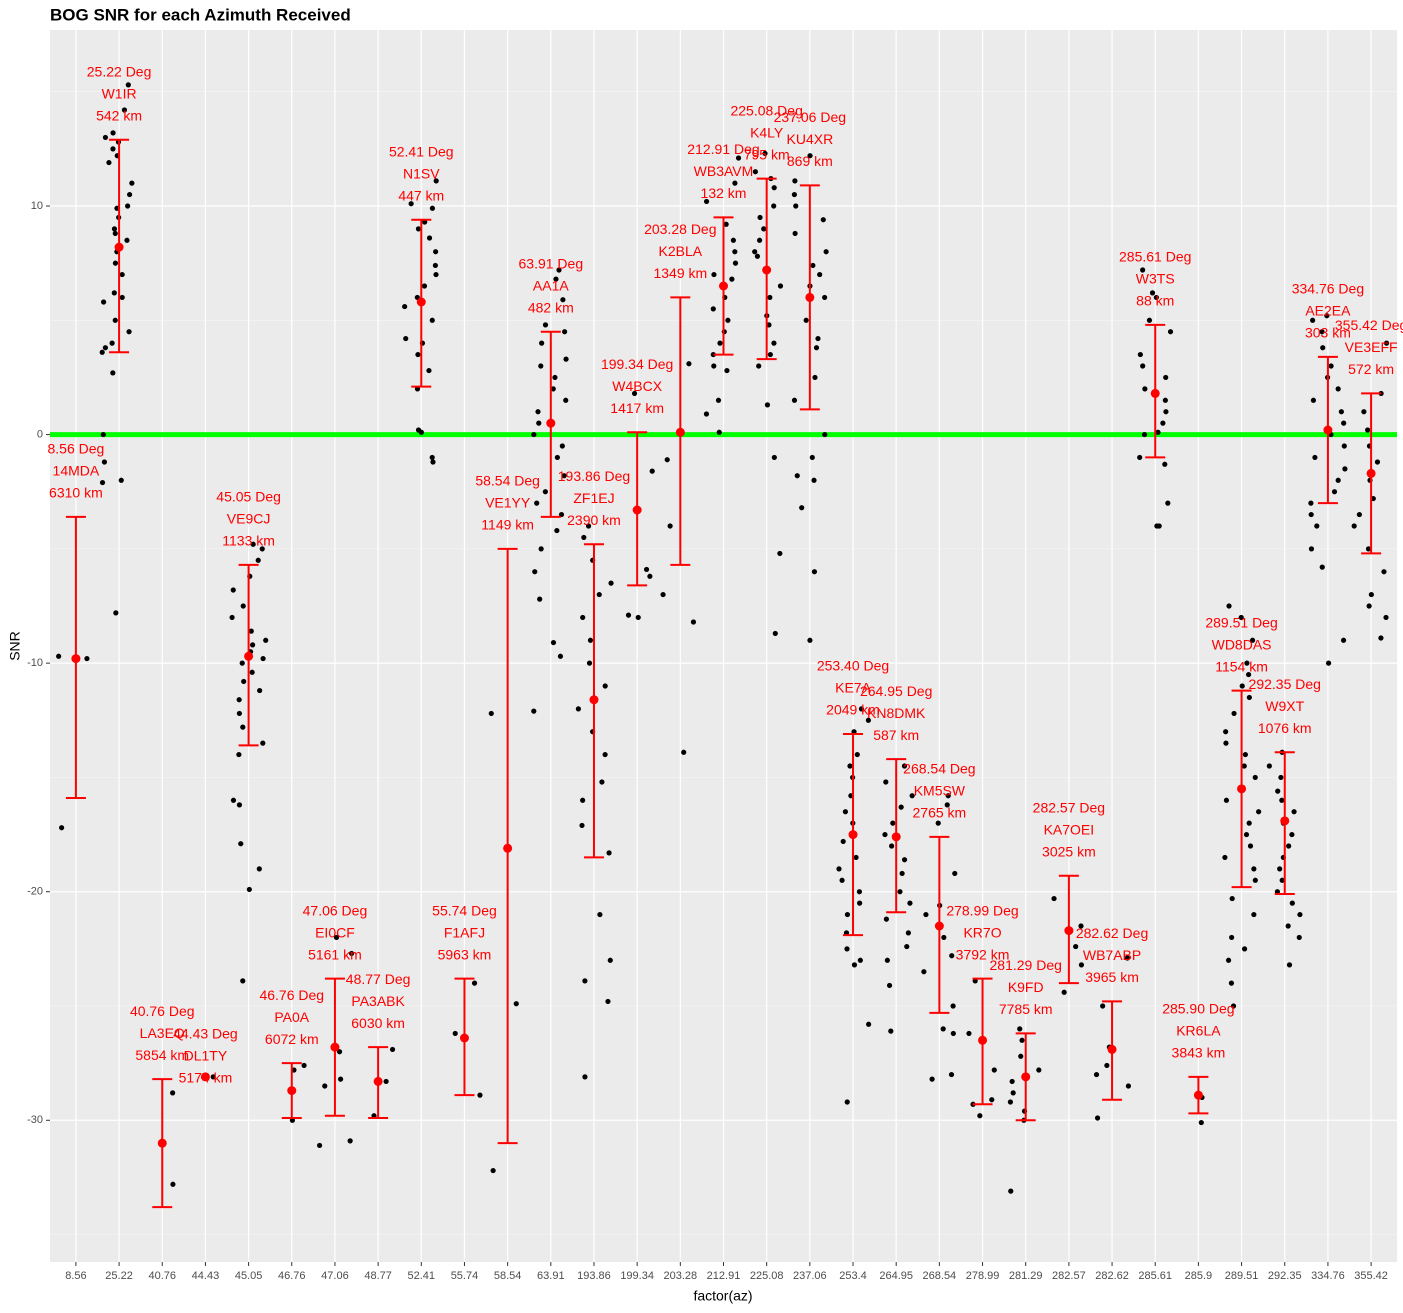 This screenshot has height=1313, width=1403. What do you see at coordinates (335, 932) in the screenshot?
I see `annotation: EI0CF` at bounding box center [335, 932].